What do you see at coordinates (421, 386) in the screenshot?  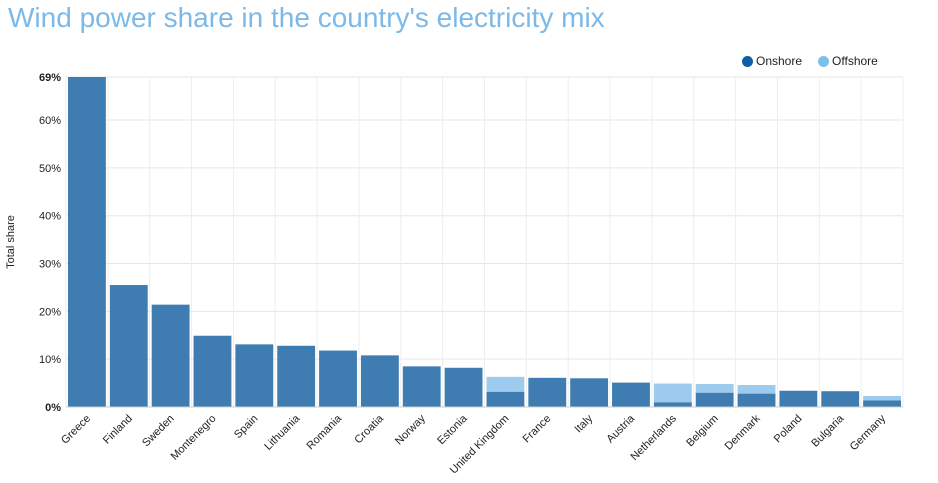 I see `bar-onshore-norway` at bounding box center [421, 386].